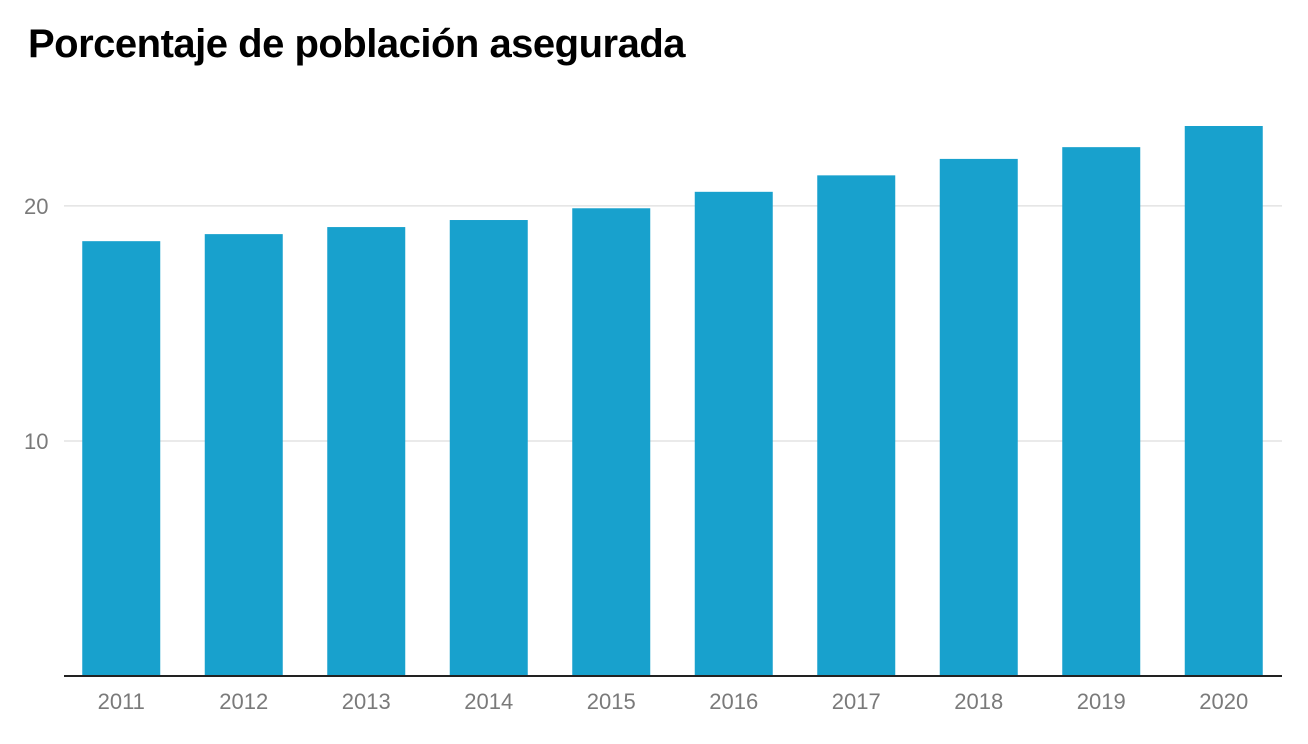 This screenshot has width=1308, height=744. Describe the element at coordinates (1223, 401) in the screenshot. I see `bar-2020` at that location.